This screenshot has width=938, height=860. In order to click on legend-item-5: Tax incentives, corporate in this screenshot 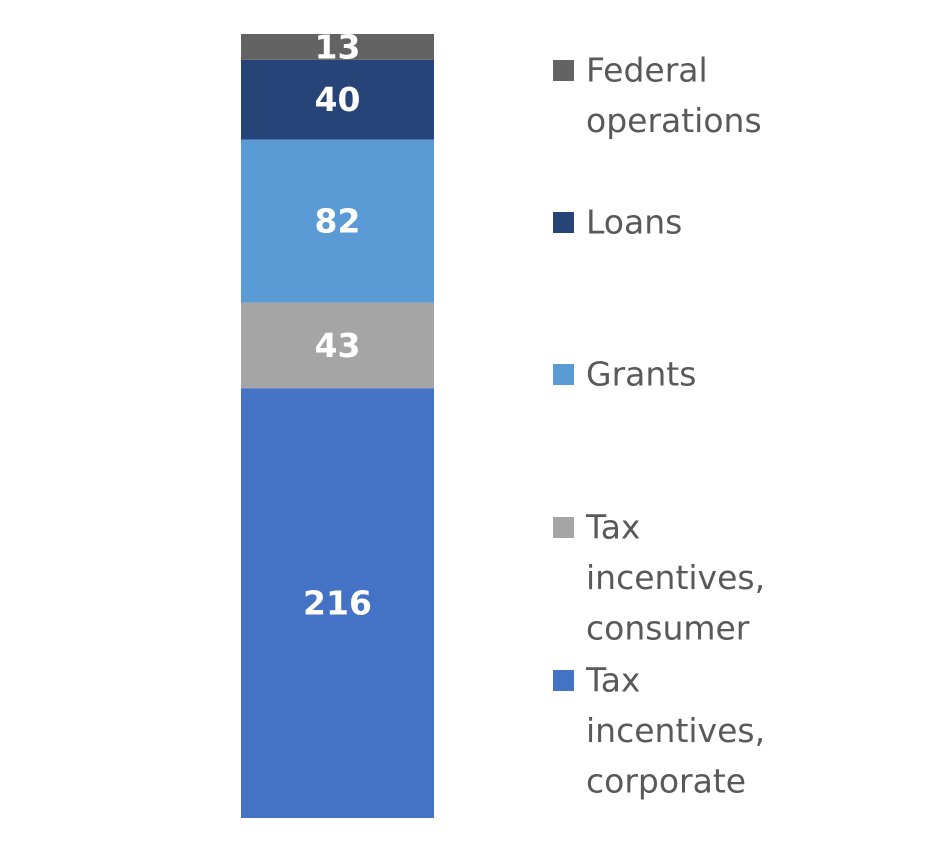, I will do `click(659, 731)`.